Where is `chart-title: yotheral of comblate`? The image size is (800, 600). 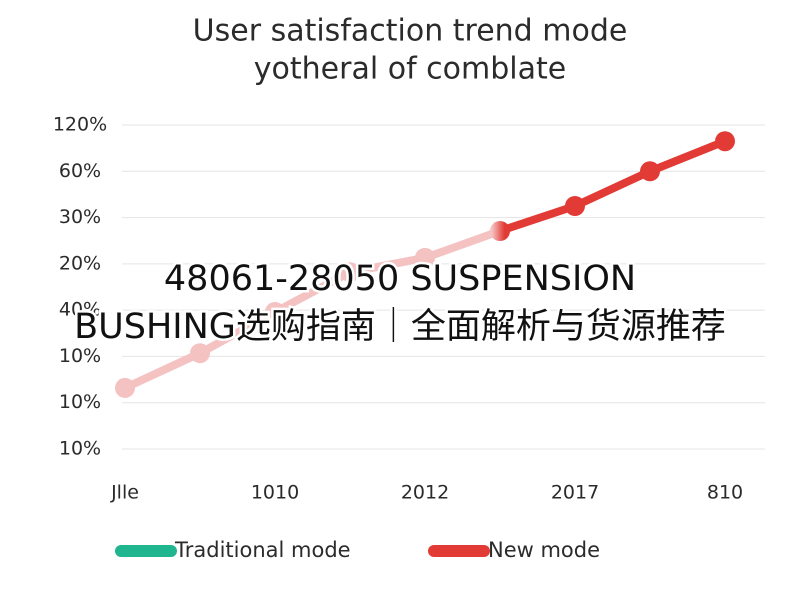
chart-title: yotheral of comblate is located at coordinates (410, 69).